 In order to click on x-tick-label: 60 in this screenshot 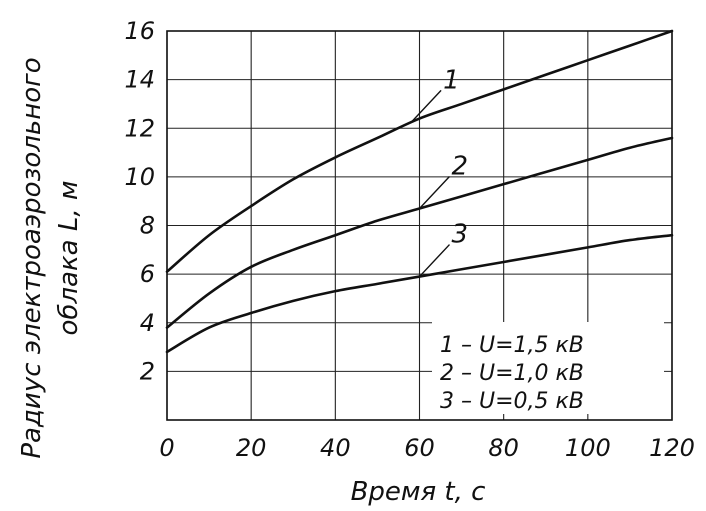, I will do `click(419, 448)`.